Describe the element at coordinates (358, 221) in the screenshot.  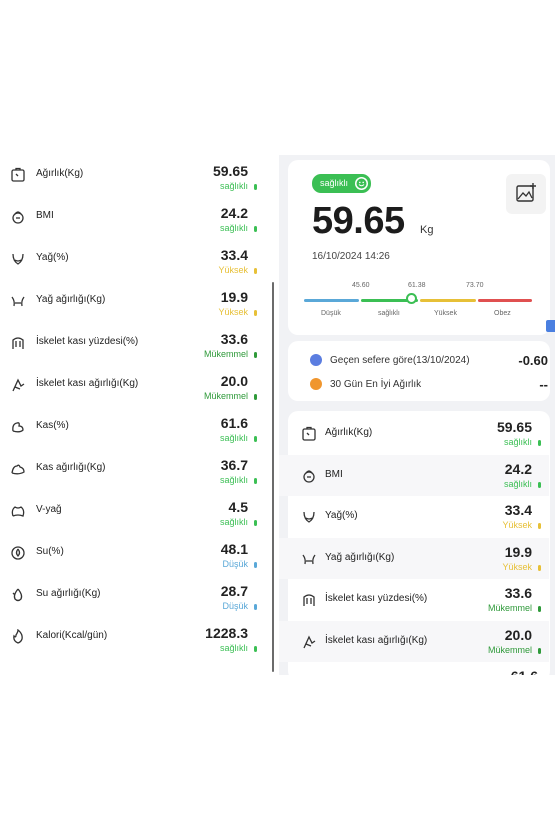
I see `weight-value: 59.65` at that location.